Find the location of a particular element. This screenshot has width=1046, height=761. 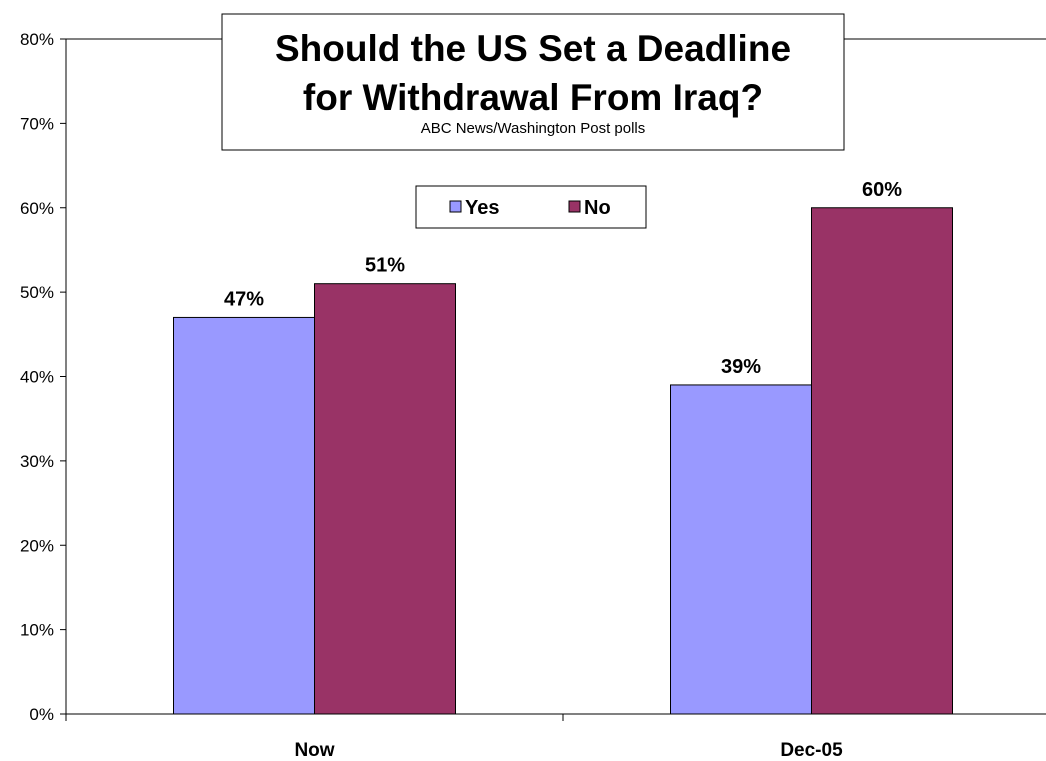

x-category-label: Now is located at coordinates (314, 750).